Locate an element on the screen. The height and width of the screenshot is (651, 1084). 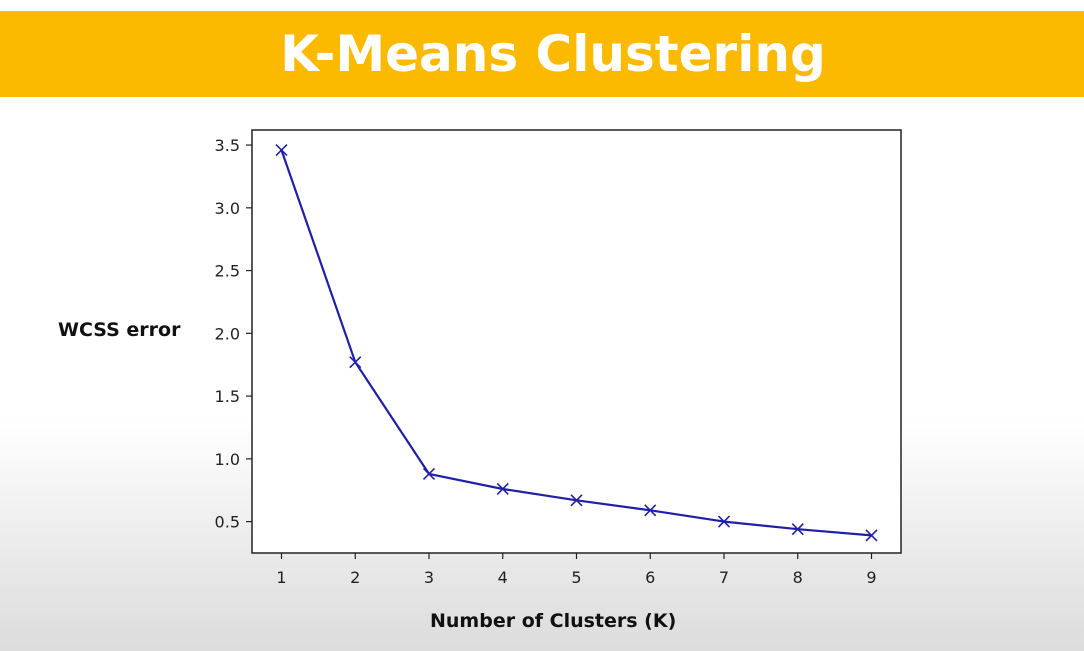
y-tick-label: 3.0 is located at coordinates (227, 208).